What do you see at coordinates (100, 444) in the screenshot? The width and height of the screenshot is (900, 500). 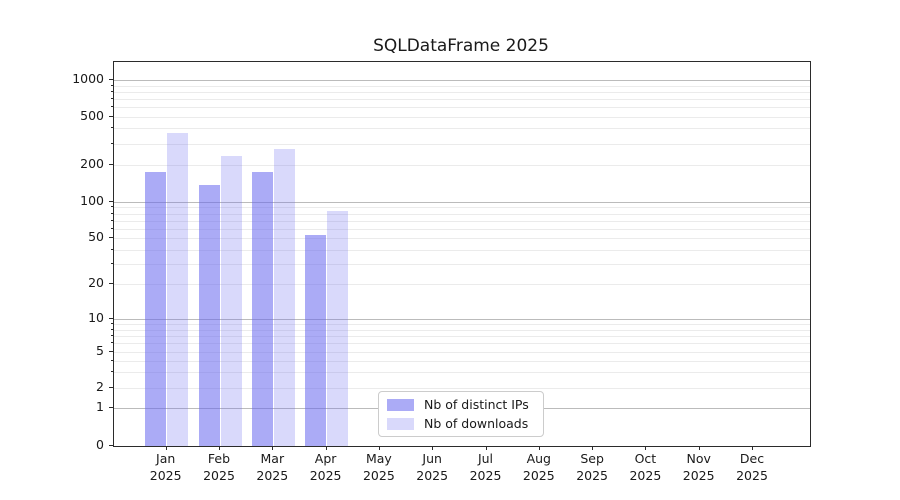 I see `y-tick-label-0: 0` at bounding box center [100, 444].